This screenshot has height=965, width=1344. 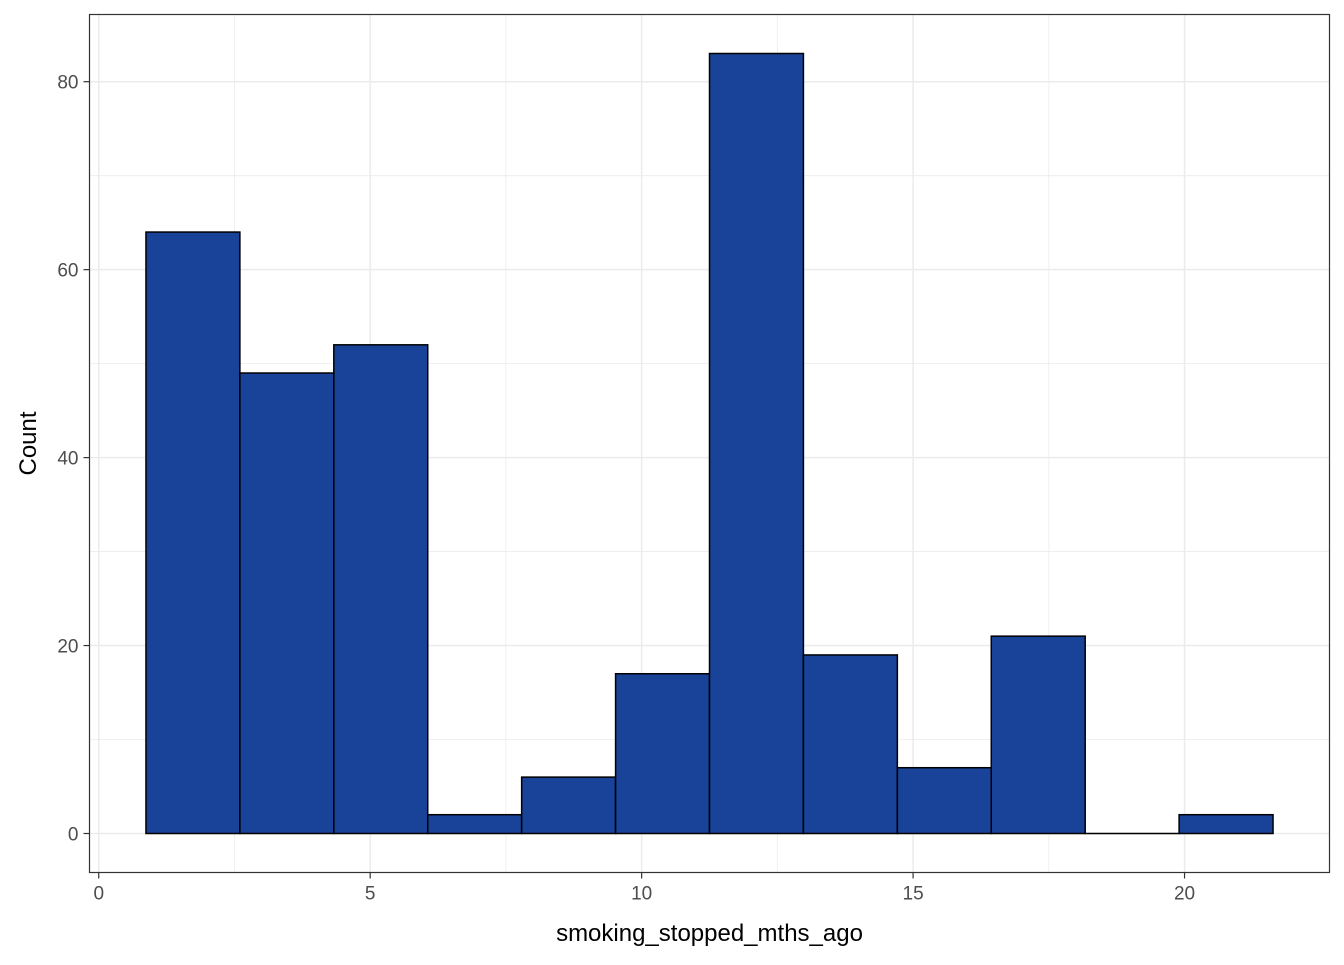 I want to click on x-tick-label: 5, so click(x=370, y=894).